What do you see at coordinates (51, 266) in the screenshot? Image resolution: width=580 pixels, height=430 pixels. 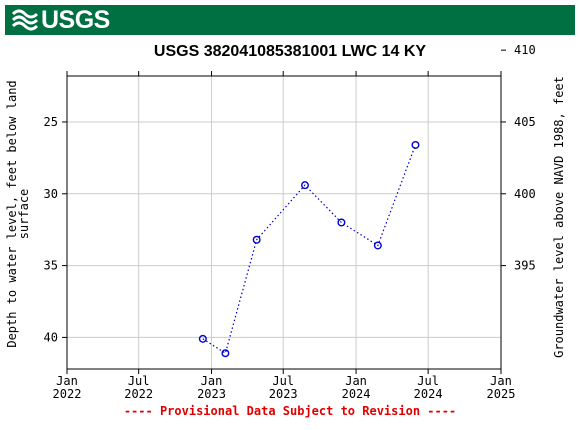 I see `y-left-tick-label: 35` at bounding box center [51, 266].